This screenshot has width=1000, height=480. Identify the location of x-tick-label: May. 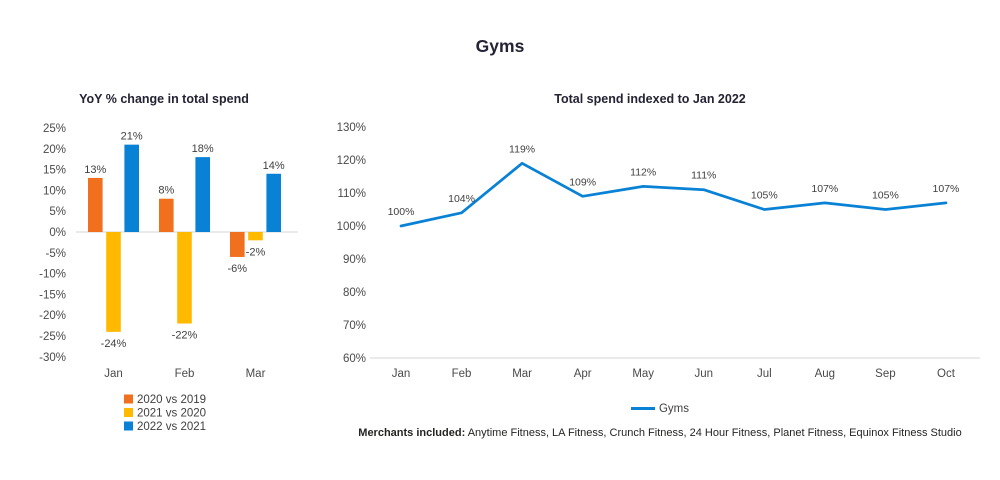
(643, 374).